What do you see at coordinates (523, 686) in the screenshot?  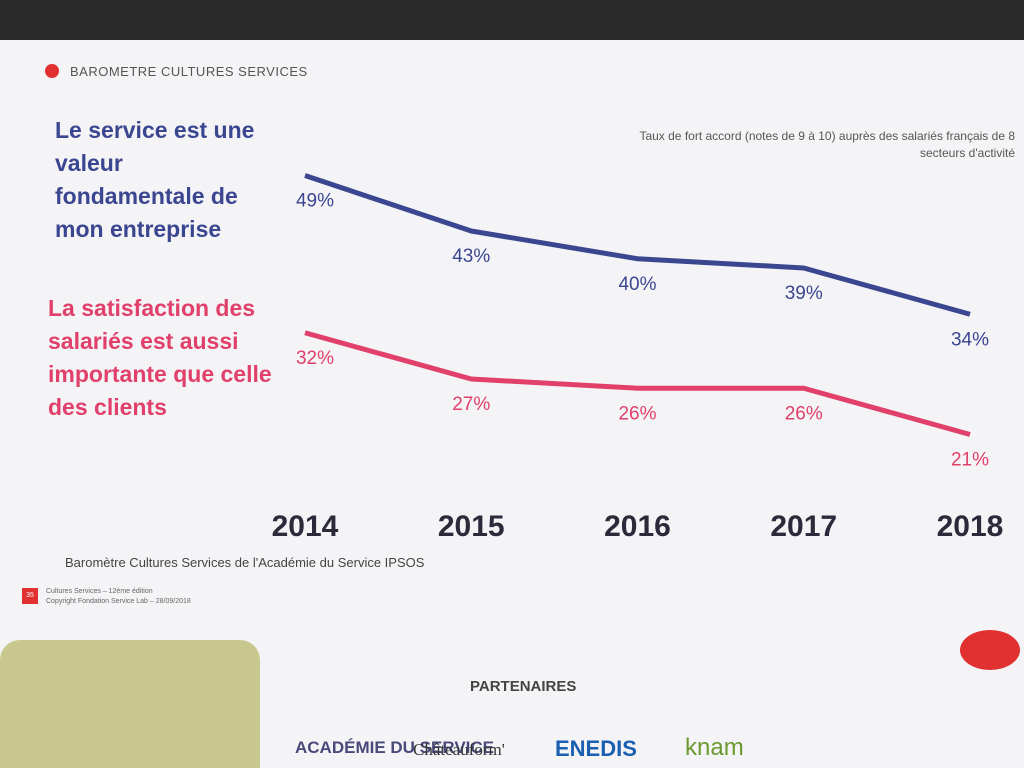 I see `partners-title: PARTENAIRES` at bounding box center [523, 686].